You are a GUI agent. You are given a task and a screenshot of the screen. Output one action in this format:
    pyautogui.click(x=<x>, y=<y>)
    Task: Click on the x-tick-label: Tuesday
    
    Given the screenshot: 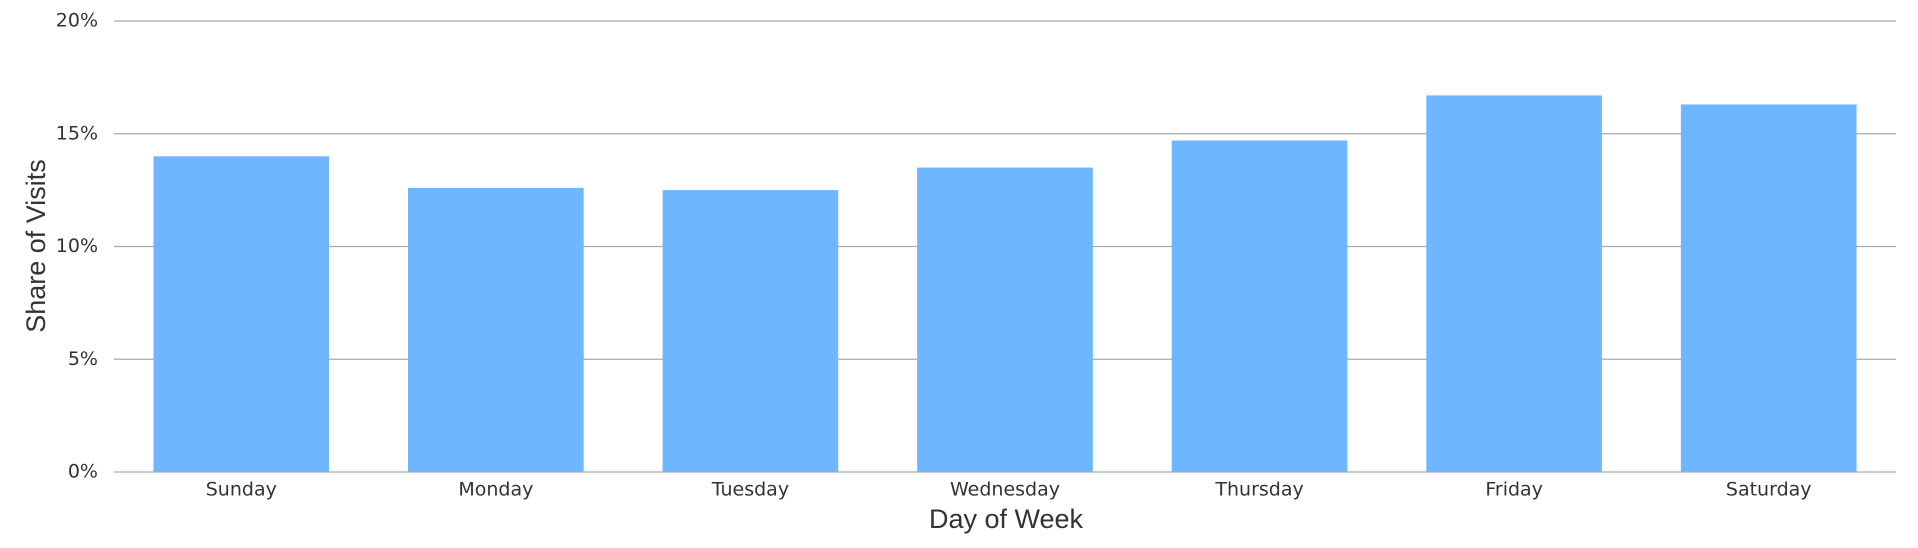 What is the action you would take?
    pyautogui.click(x=750, y=490)
    